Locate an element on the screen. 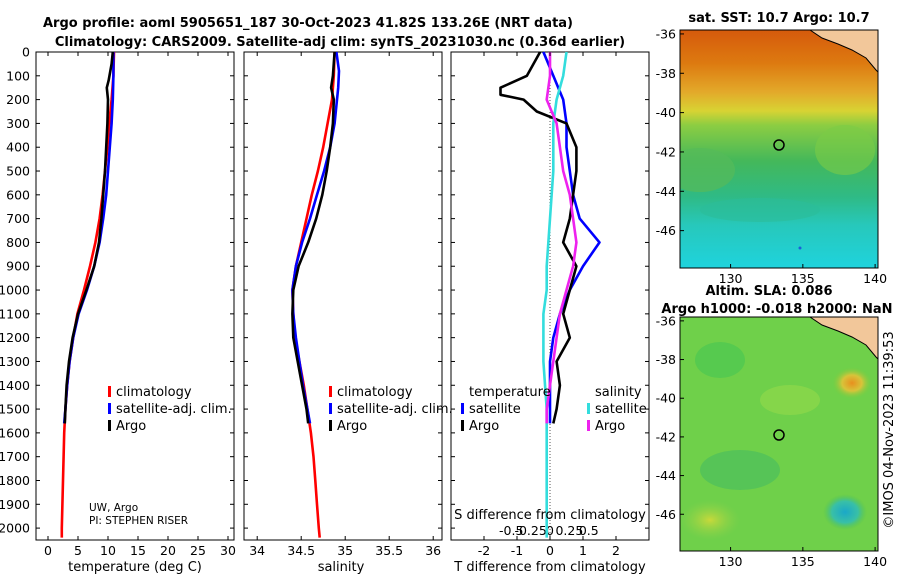 The width and height of the screenshot is (900, 584). s-diff-tick-label: -0.5 is located at coordinates (511, 530).